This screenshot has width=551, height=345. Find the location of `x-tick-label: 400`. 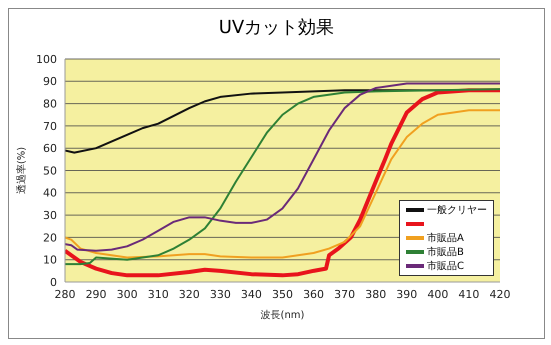

x-tick-label: 400 is located at coordinates (437, 294).